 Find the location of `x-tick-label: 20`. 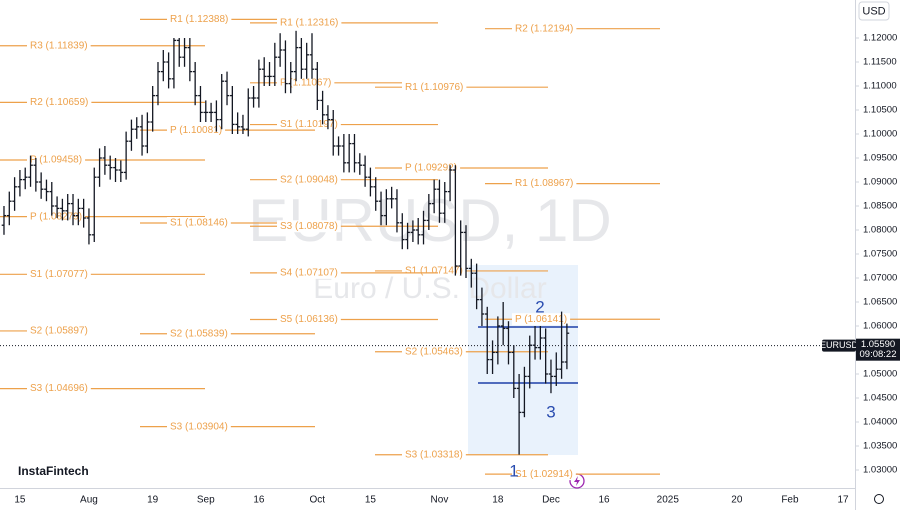

x-tick-label: 20 is located at coordinates (737, 500).